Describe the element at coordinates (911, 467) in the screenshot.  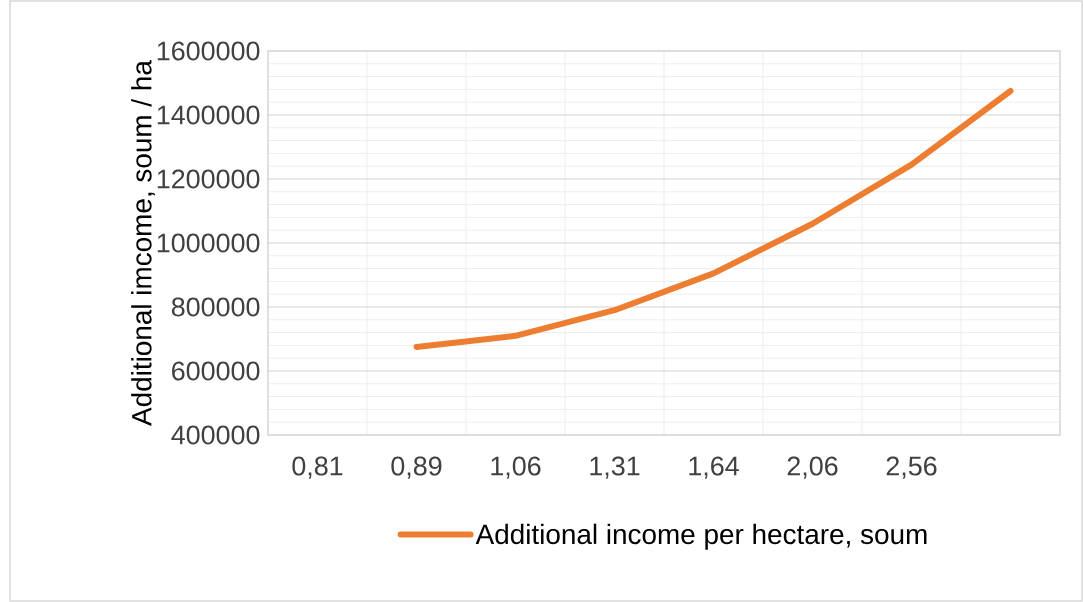
I see `x-tick-label: 2,56` at that location.